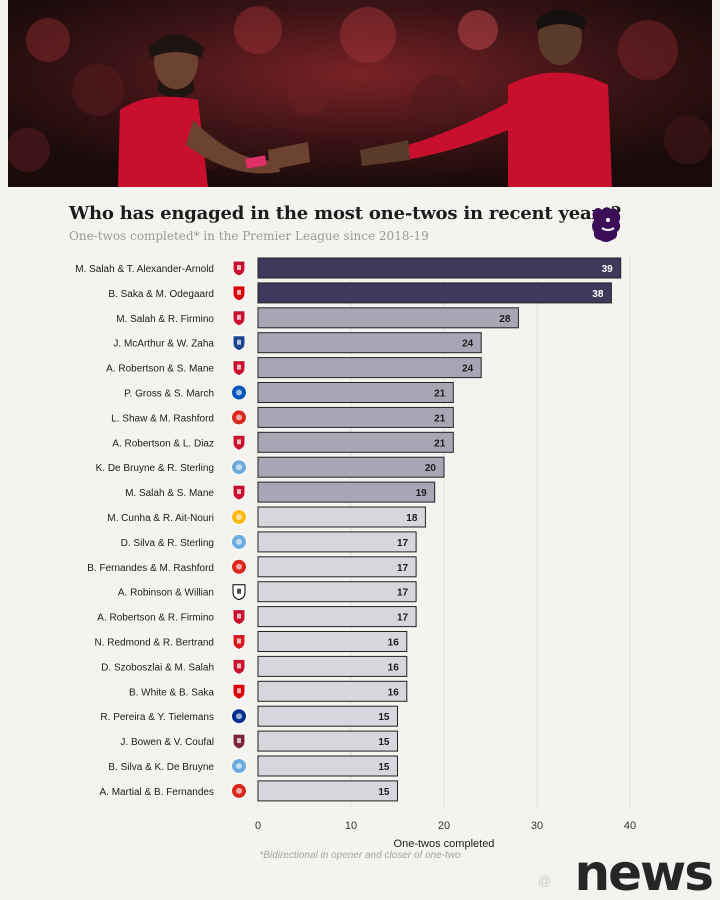 This screenshot has width=720, height=900. I want to click on category-label: L. Shaw & M. Rashford, so click(162, 418).